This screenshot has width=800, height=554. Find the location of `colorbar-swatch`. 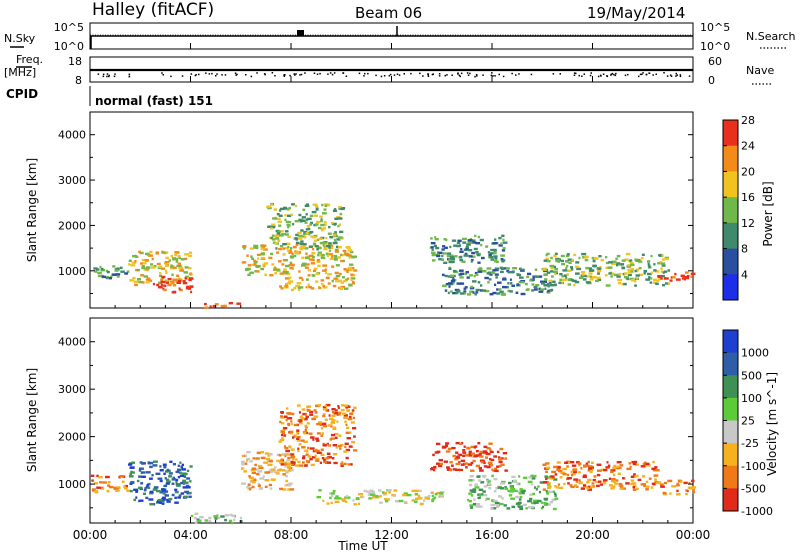

colorbar-swatch is located at coordinates (730, 261).